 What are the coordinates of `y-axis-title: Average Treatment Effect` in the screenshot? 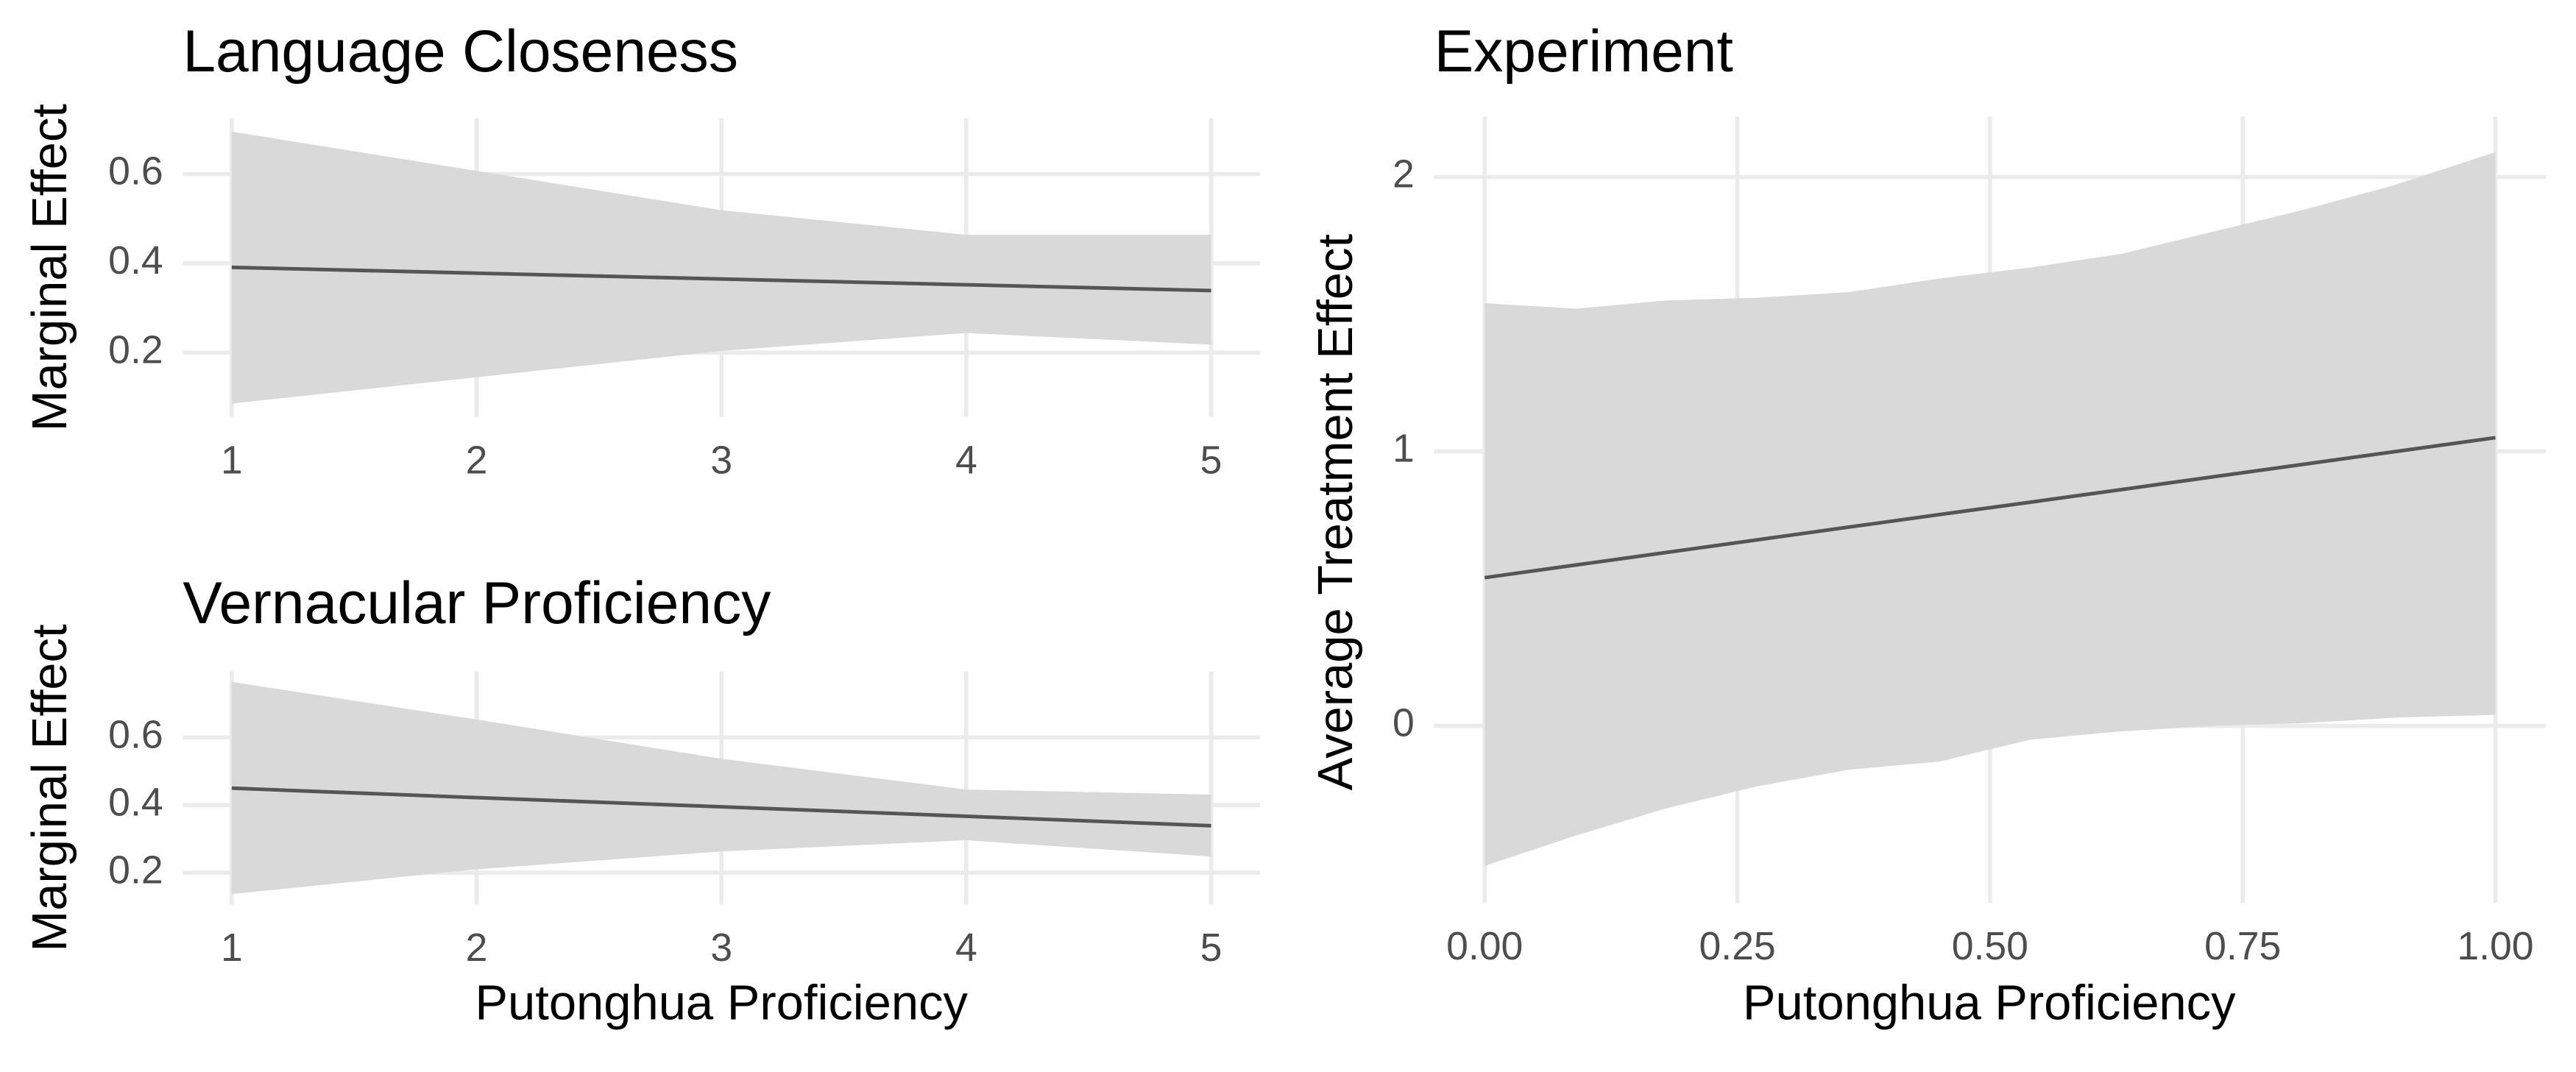 It's located at (1335, 512).